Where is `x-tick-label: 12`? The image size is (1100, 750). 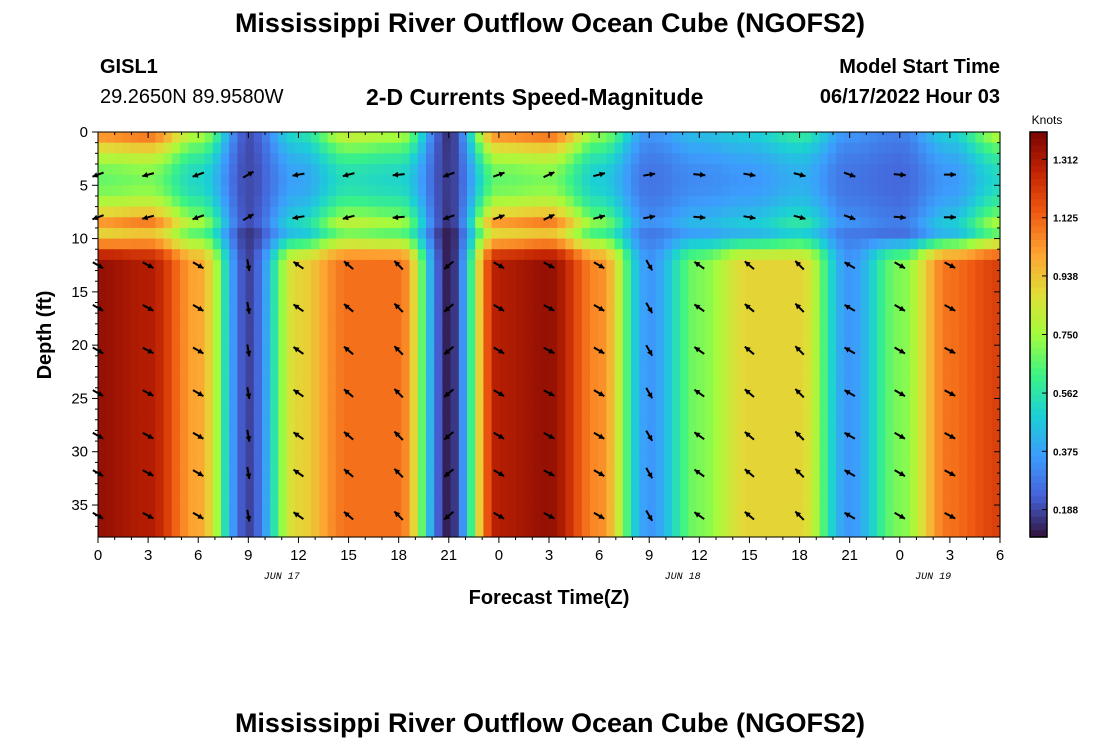 x-tick-label: 12 is located at coordinates (699, 555).